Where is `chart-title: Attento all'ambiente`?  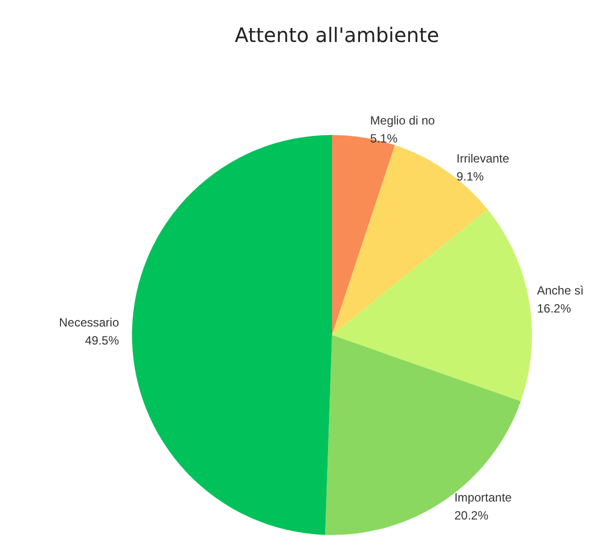 chart-title: Attento all'ambiente is located at coordinates (337, 35).